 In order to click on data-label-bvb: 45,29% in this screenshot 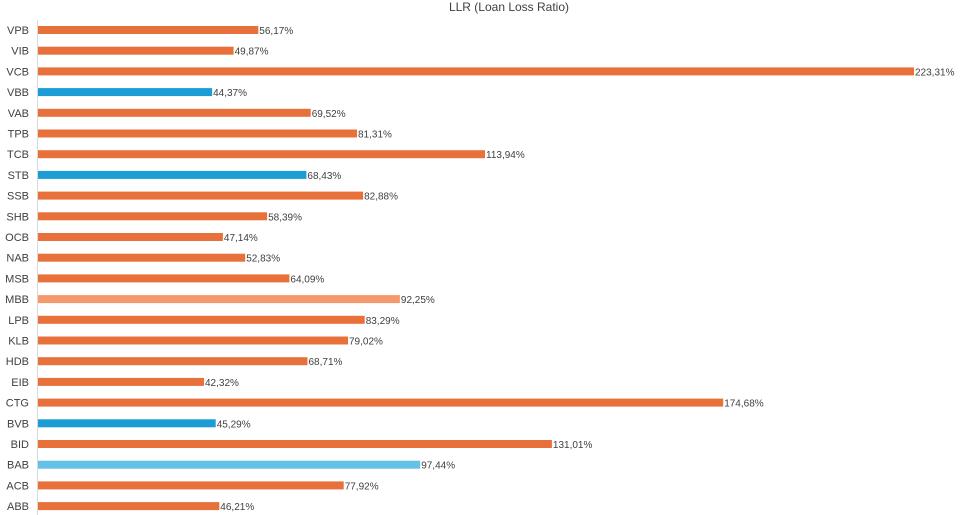, I will do `click(234, 424)`.